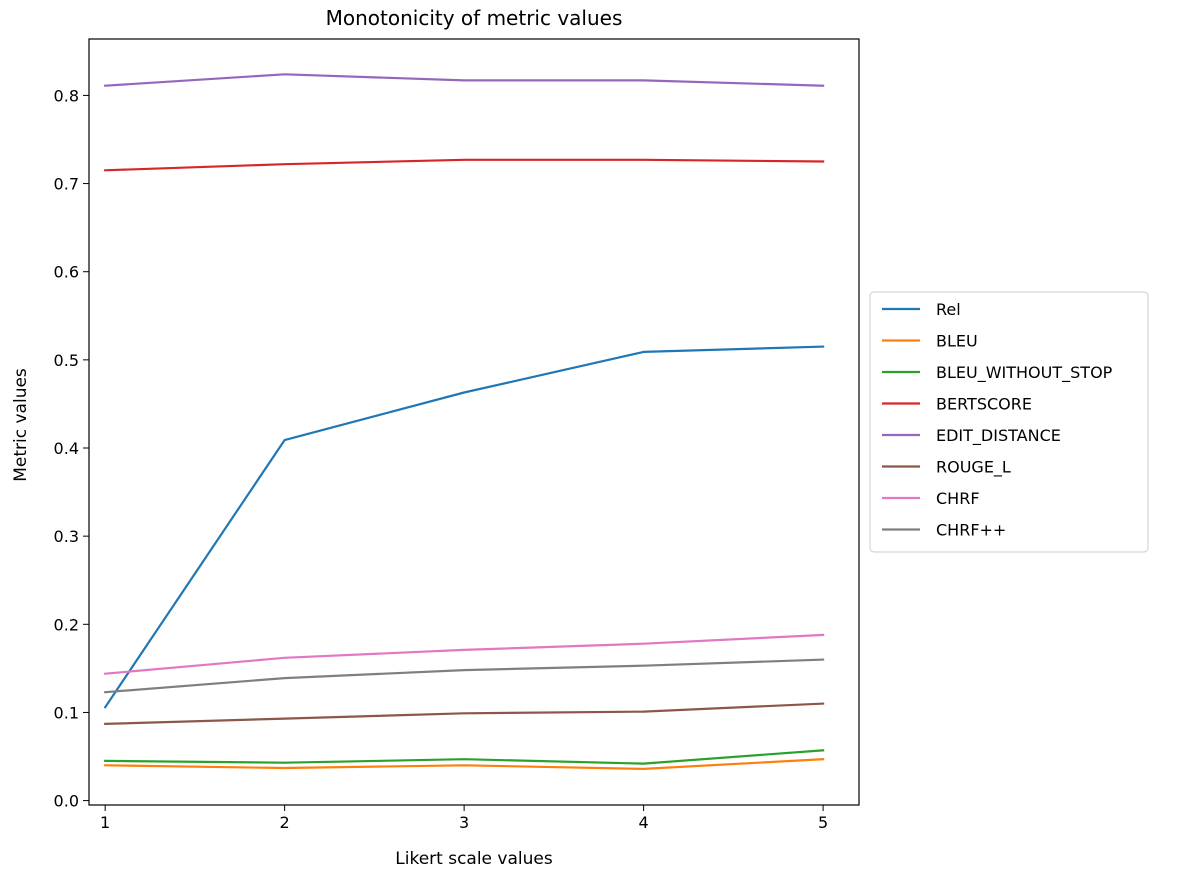 Image resolution: width=1180 pixels, height=873 pixels. I want to click on y-tick-label: 0.4, so click(66, 448).